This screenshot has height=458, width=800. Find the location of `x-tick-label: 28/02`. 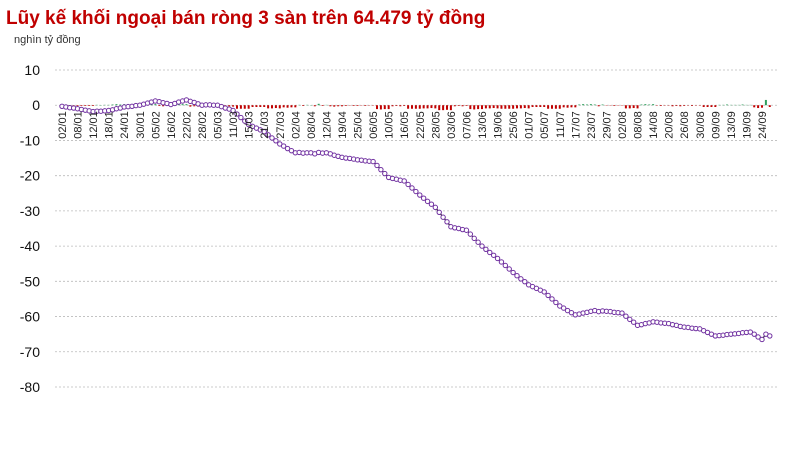

x-tick-label: 28/02 is located at coordinates (203, 125).